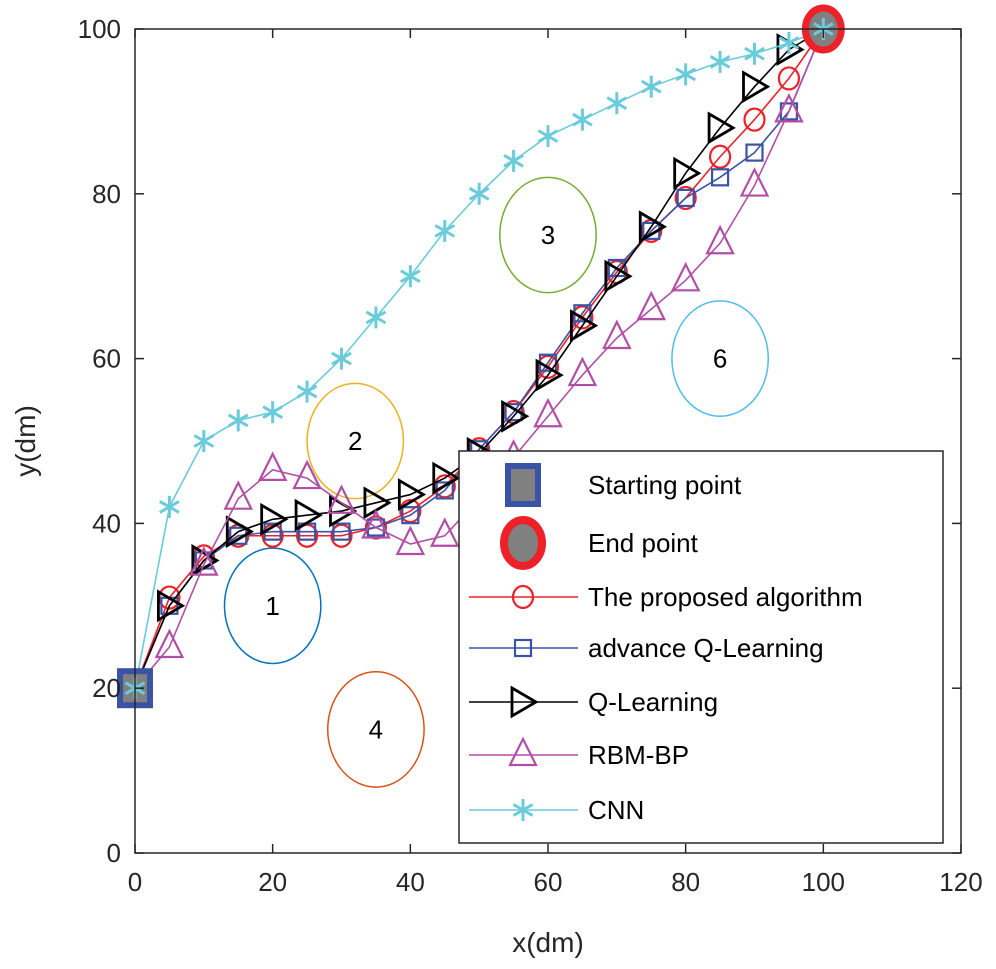  I want to click on obstacle-label: 2, so click(355, 441).